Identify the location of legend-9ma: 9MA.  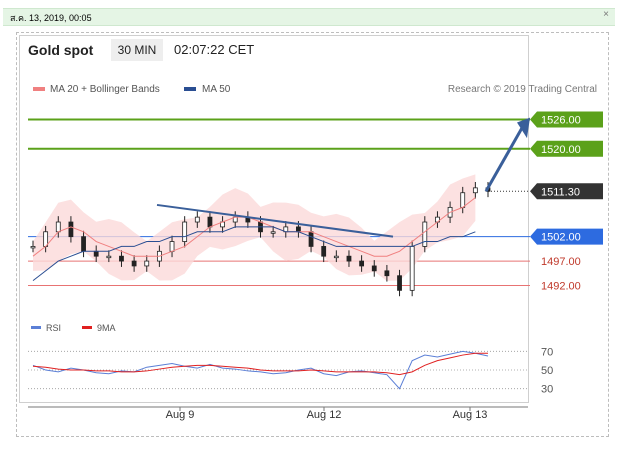
(106, 328).